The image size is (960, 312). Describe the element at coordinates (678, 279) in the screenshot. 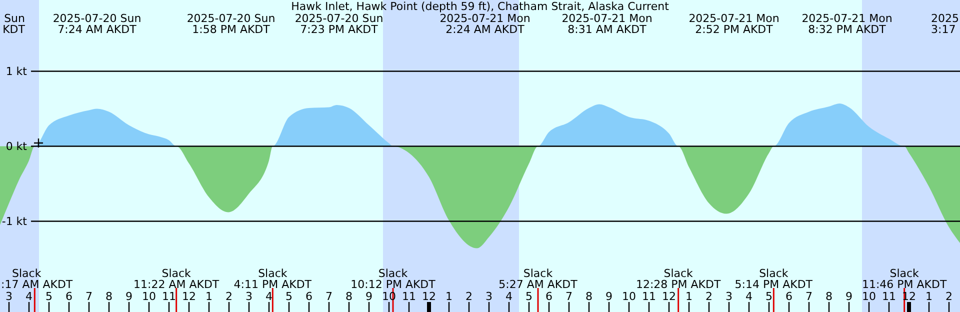

I see `ref-line-label: Slack 12:28 PM AKDT` at that location.